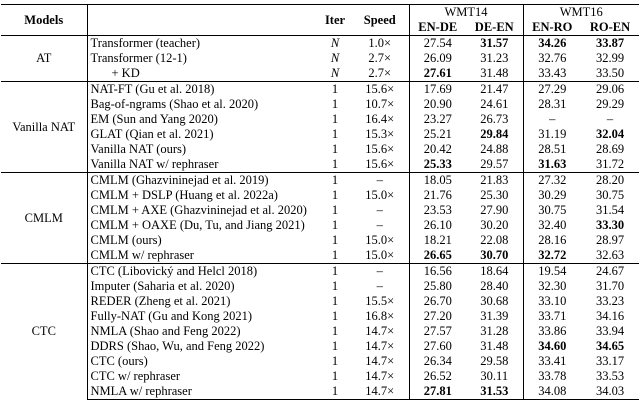  I want to click on score: 33.23, so click(610, 301).